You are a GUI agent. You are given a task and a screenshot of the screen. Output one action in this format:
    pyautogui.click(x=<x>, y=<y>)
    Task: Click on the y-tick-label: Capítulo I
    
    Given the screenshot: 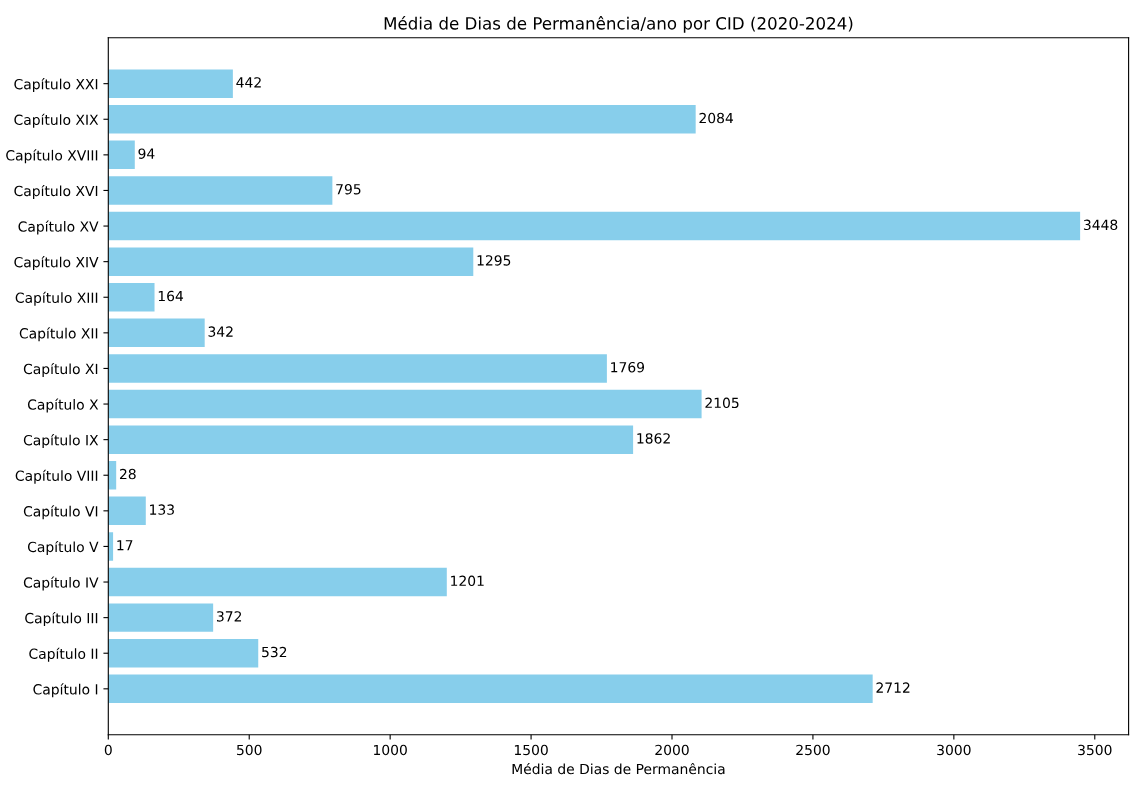 What is the action you would take?
    pyautogui.click(x=65, y=690)
    